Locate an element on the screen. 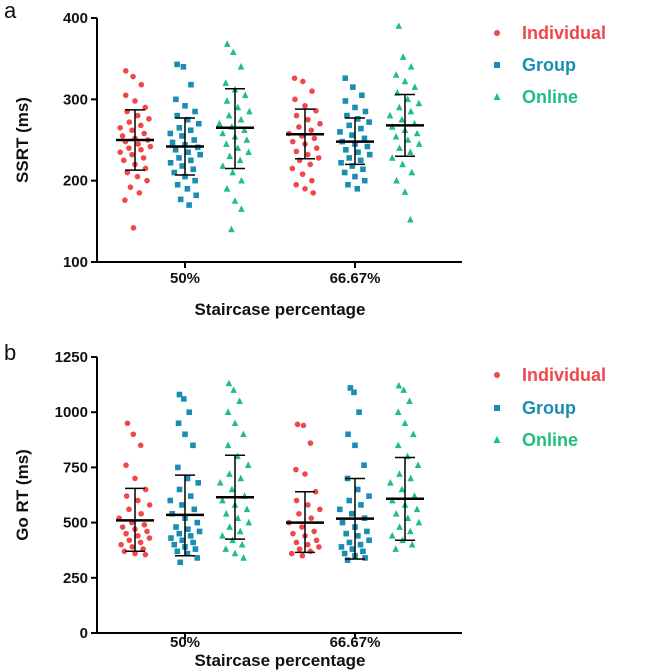 The width and height of the screenshot is (645, 670). panel-b-legend-label-group: Group is located at coordinates (549, 408).